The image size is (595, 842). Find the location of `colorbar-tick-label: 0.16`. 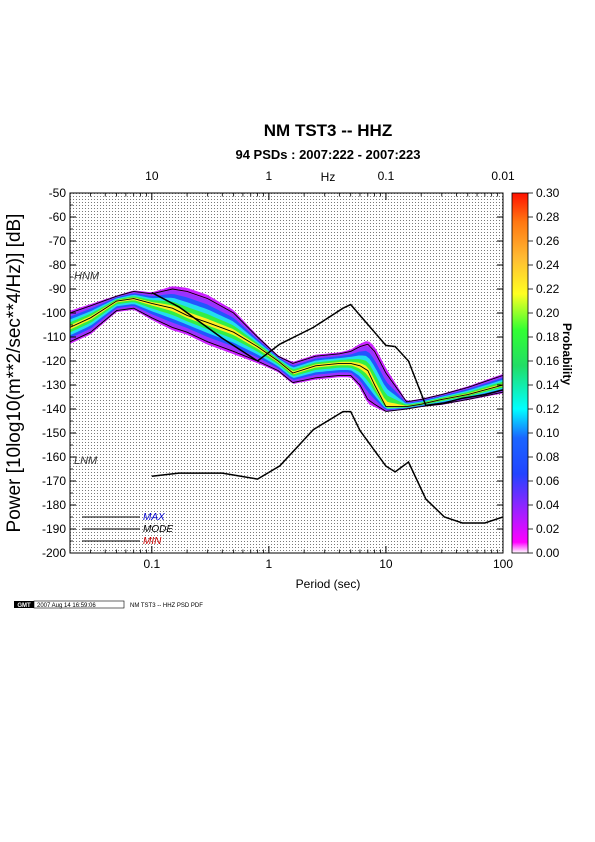

colorbar-tick-label: 0.16 is located at coordinates (548, 361).